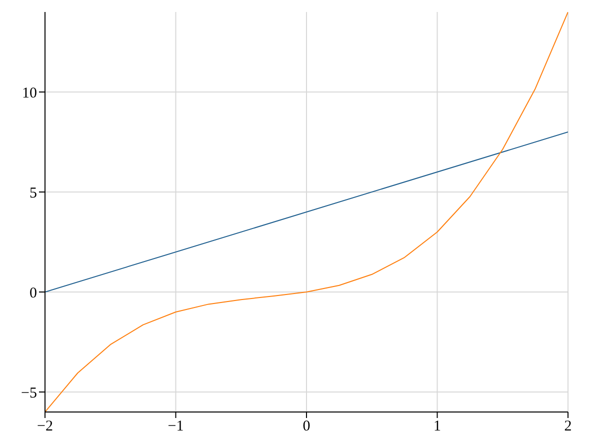 The image size is (598, 448). What do you see at coordinates (568, 426) in the screenshot?
I see `x-tick-label: 2` at bounding box center [568, 426].